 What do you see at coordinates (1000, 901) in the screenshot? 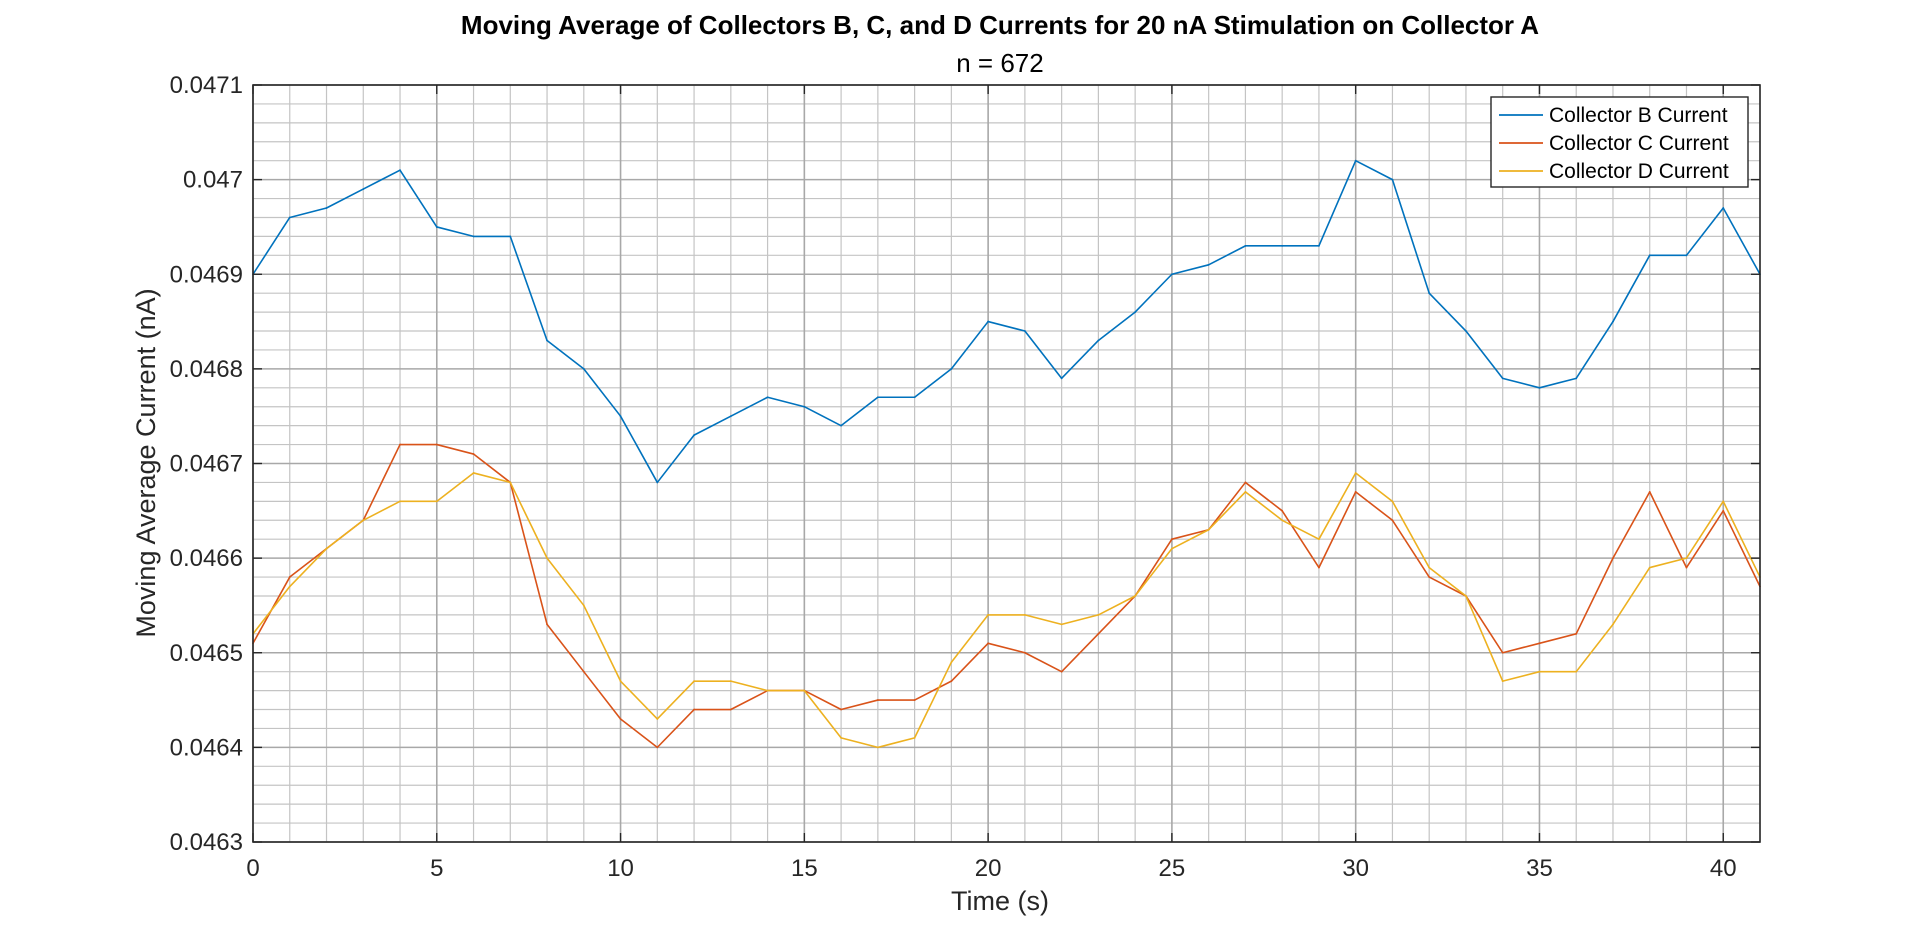
I see `x-axis-label: Time (s)` at bounding box center [1000, 901].